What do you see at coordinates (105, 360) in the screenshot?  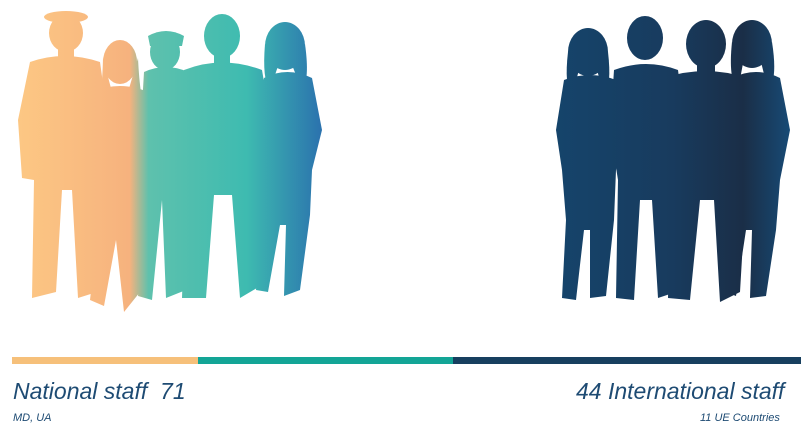 I see `bar-segment-gold` at bounding box center [105, 360].